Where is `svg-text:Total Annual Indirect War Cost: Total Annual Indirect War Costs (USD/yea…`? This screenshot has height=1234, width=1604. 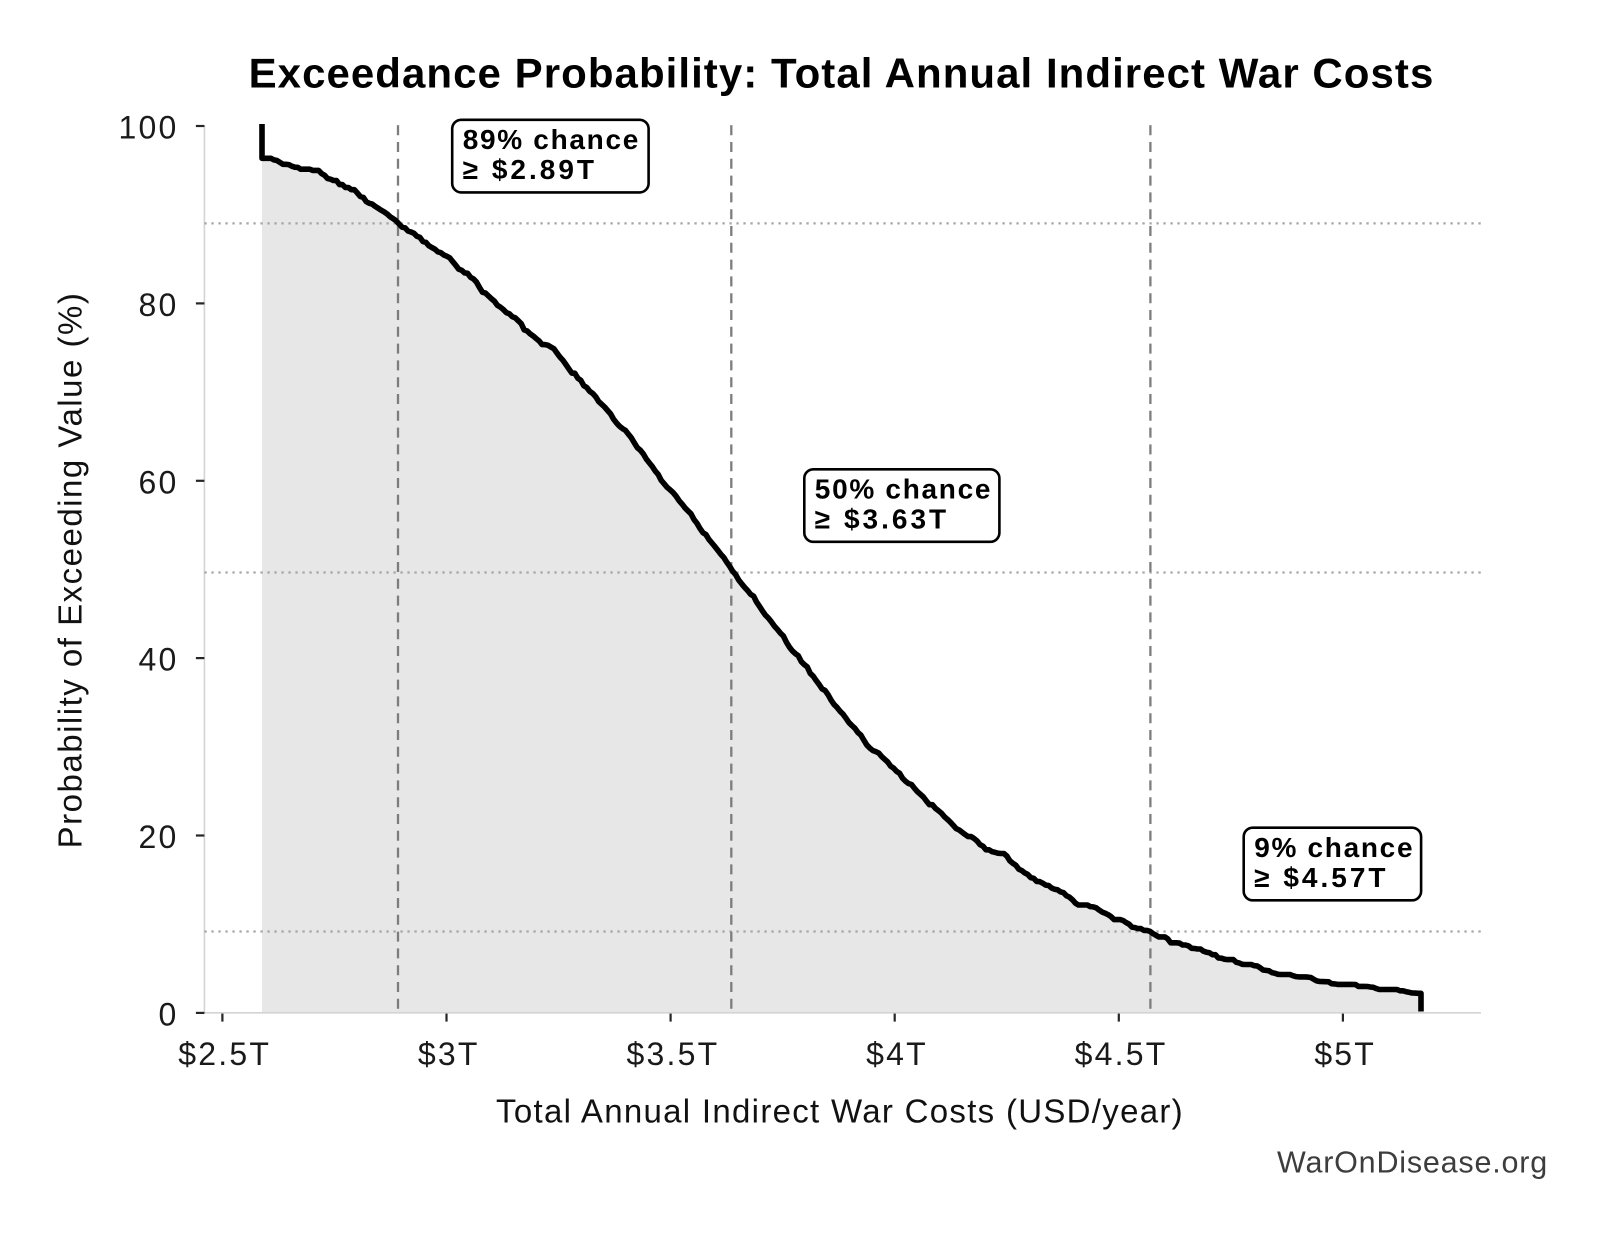 svg-text:Total Annual Indirect War Cost: Total Annual Indirect War Costs (USD/yea… is located at coordinates (840, 1111).